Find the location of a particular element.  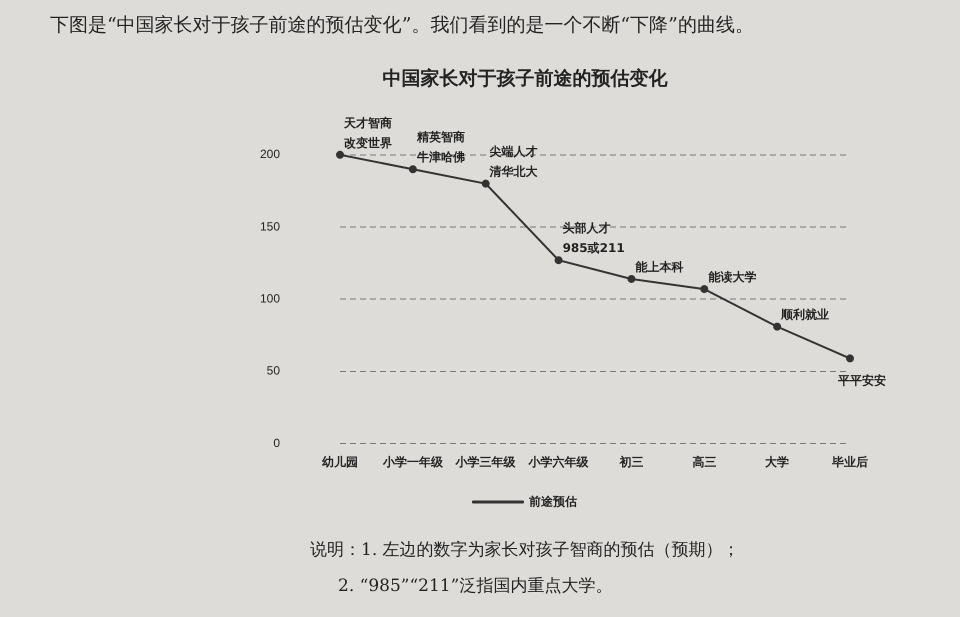

x-tick-label: 高三 is located at coordinates (704, 462).